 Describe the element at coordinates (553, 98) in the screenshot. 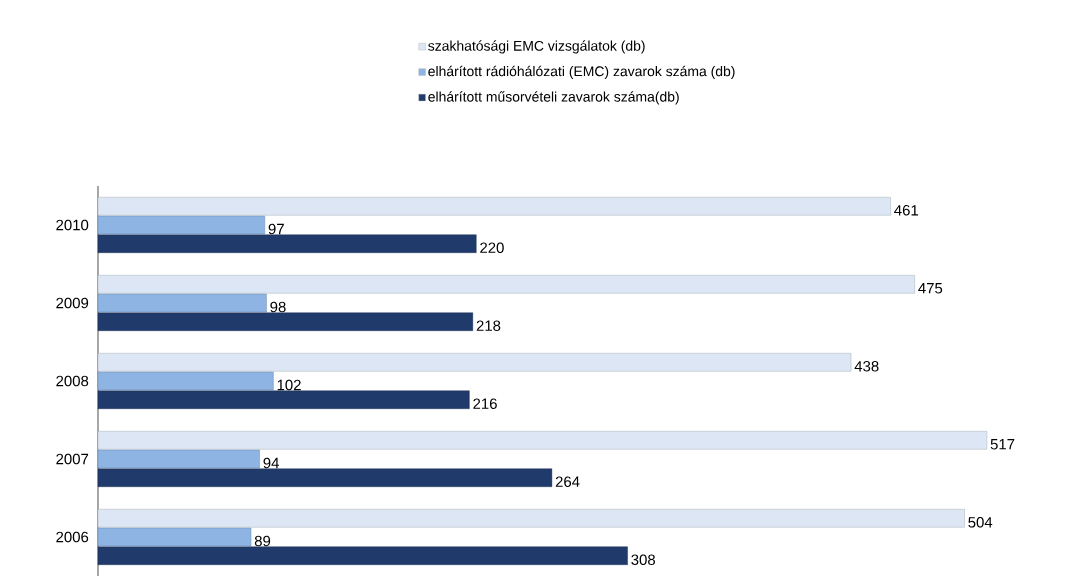

I see `legend-label: elhárított műsorvételi zavarok száma(db)` at that location.